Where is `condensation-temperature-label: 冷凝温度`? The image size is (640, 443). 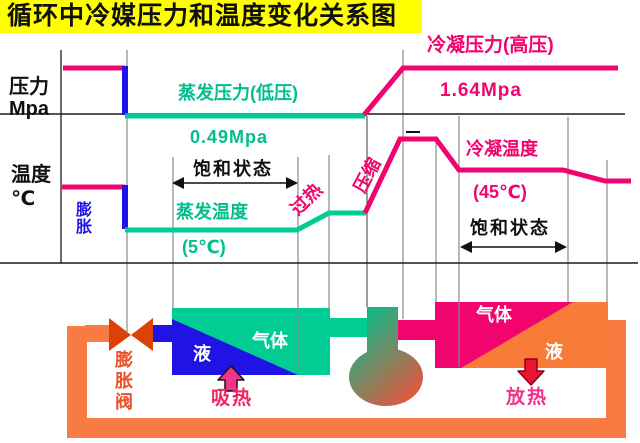 condensation-temperature-label: 冷凝温度 is located at coordinates (502, 149).